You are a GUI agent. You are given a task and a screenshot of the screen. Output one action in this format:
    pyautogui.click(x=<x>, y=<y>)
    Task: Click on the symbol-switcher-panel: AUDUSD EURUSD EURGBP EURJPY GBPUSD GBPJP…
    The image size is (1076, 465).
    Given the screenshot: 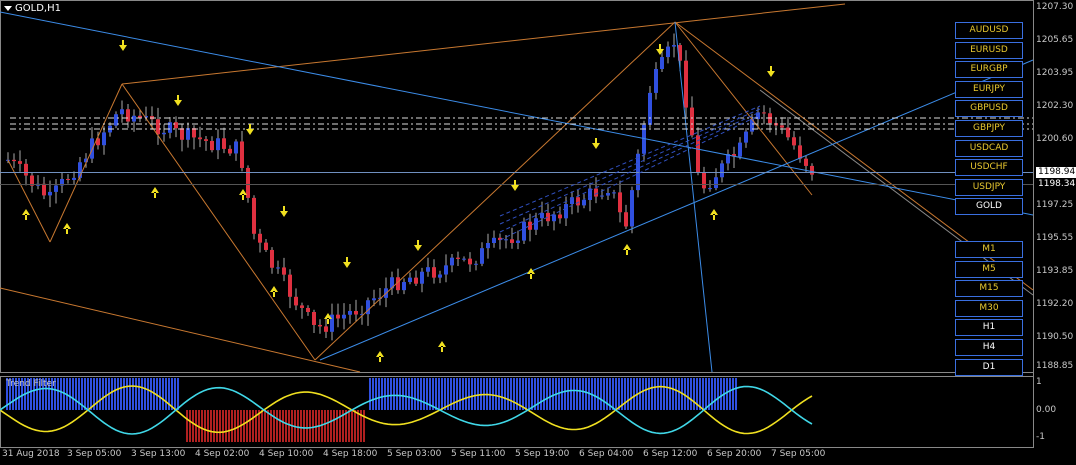 What is the action you would take?
    pyautogui.click(x=989, y=120)
    